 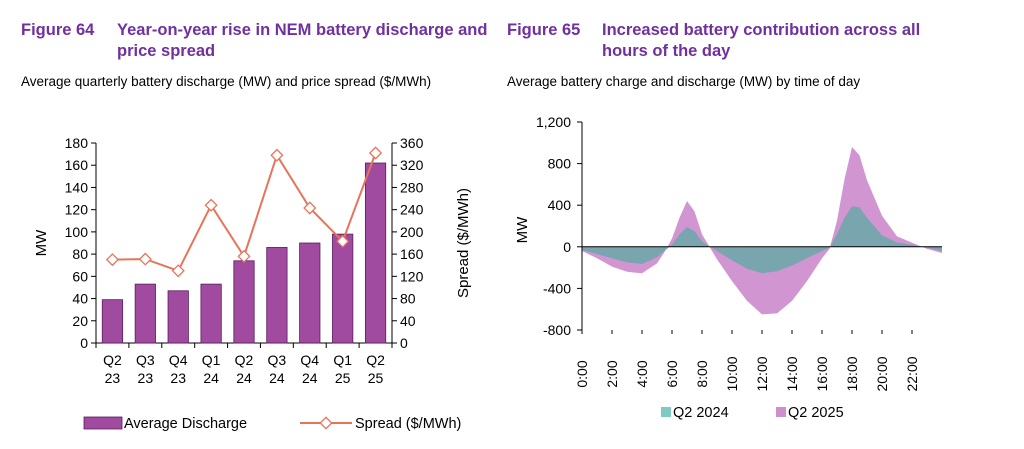 I want to click on y-tick-label: 0, so click(x=567, y=247).